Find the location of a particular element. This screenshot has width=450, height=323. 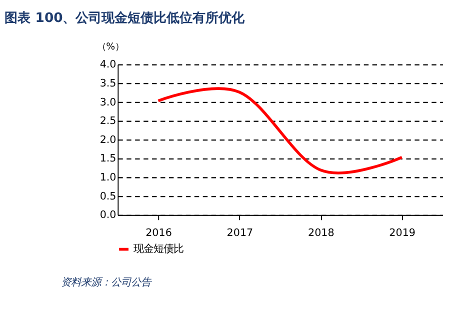

y-tick-label: 3.0 is located at coordinates (108, 102).